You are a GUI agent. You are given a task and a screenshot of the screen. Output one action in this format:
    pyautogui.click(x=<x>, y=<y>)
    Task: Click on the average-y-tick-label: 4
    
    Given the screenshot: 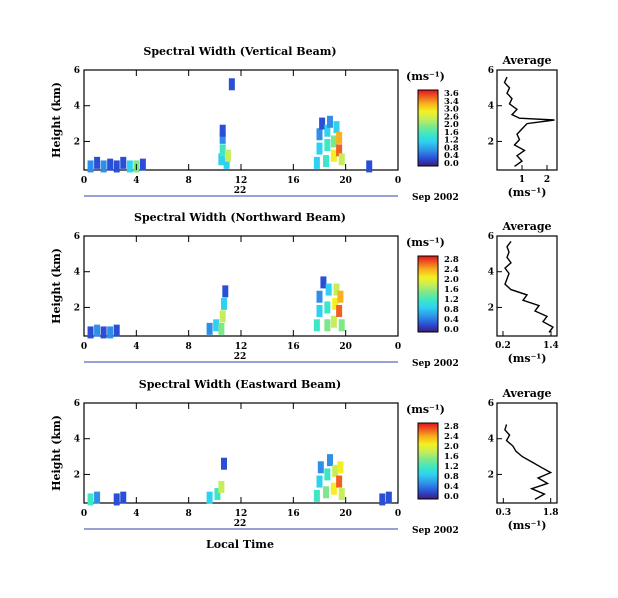 What is the action you would take?
    pyautogui.click(x=491, y=440)
    